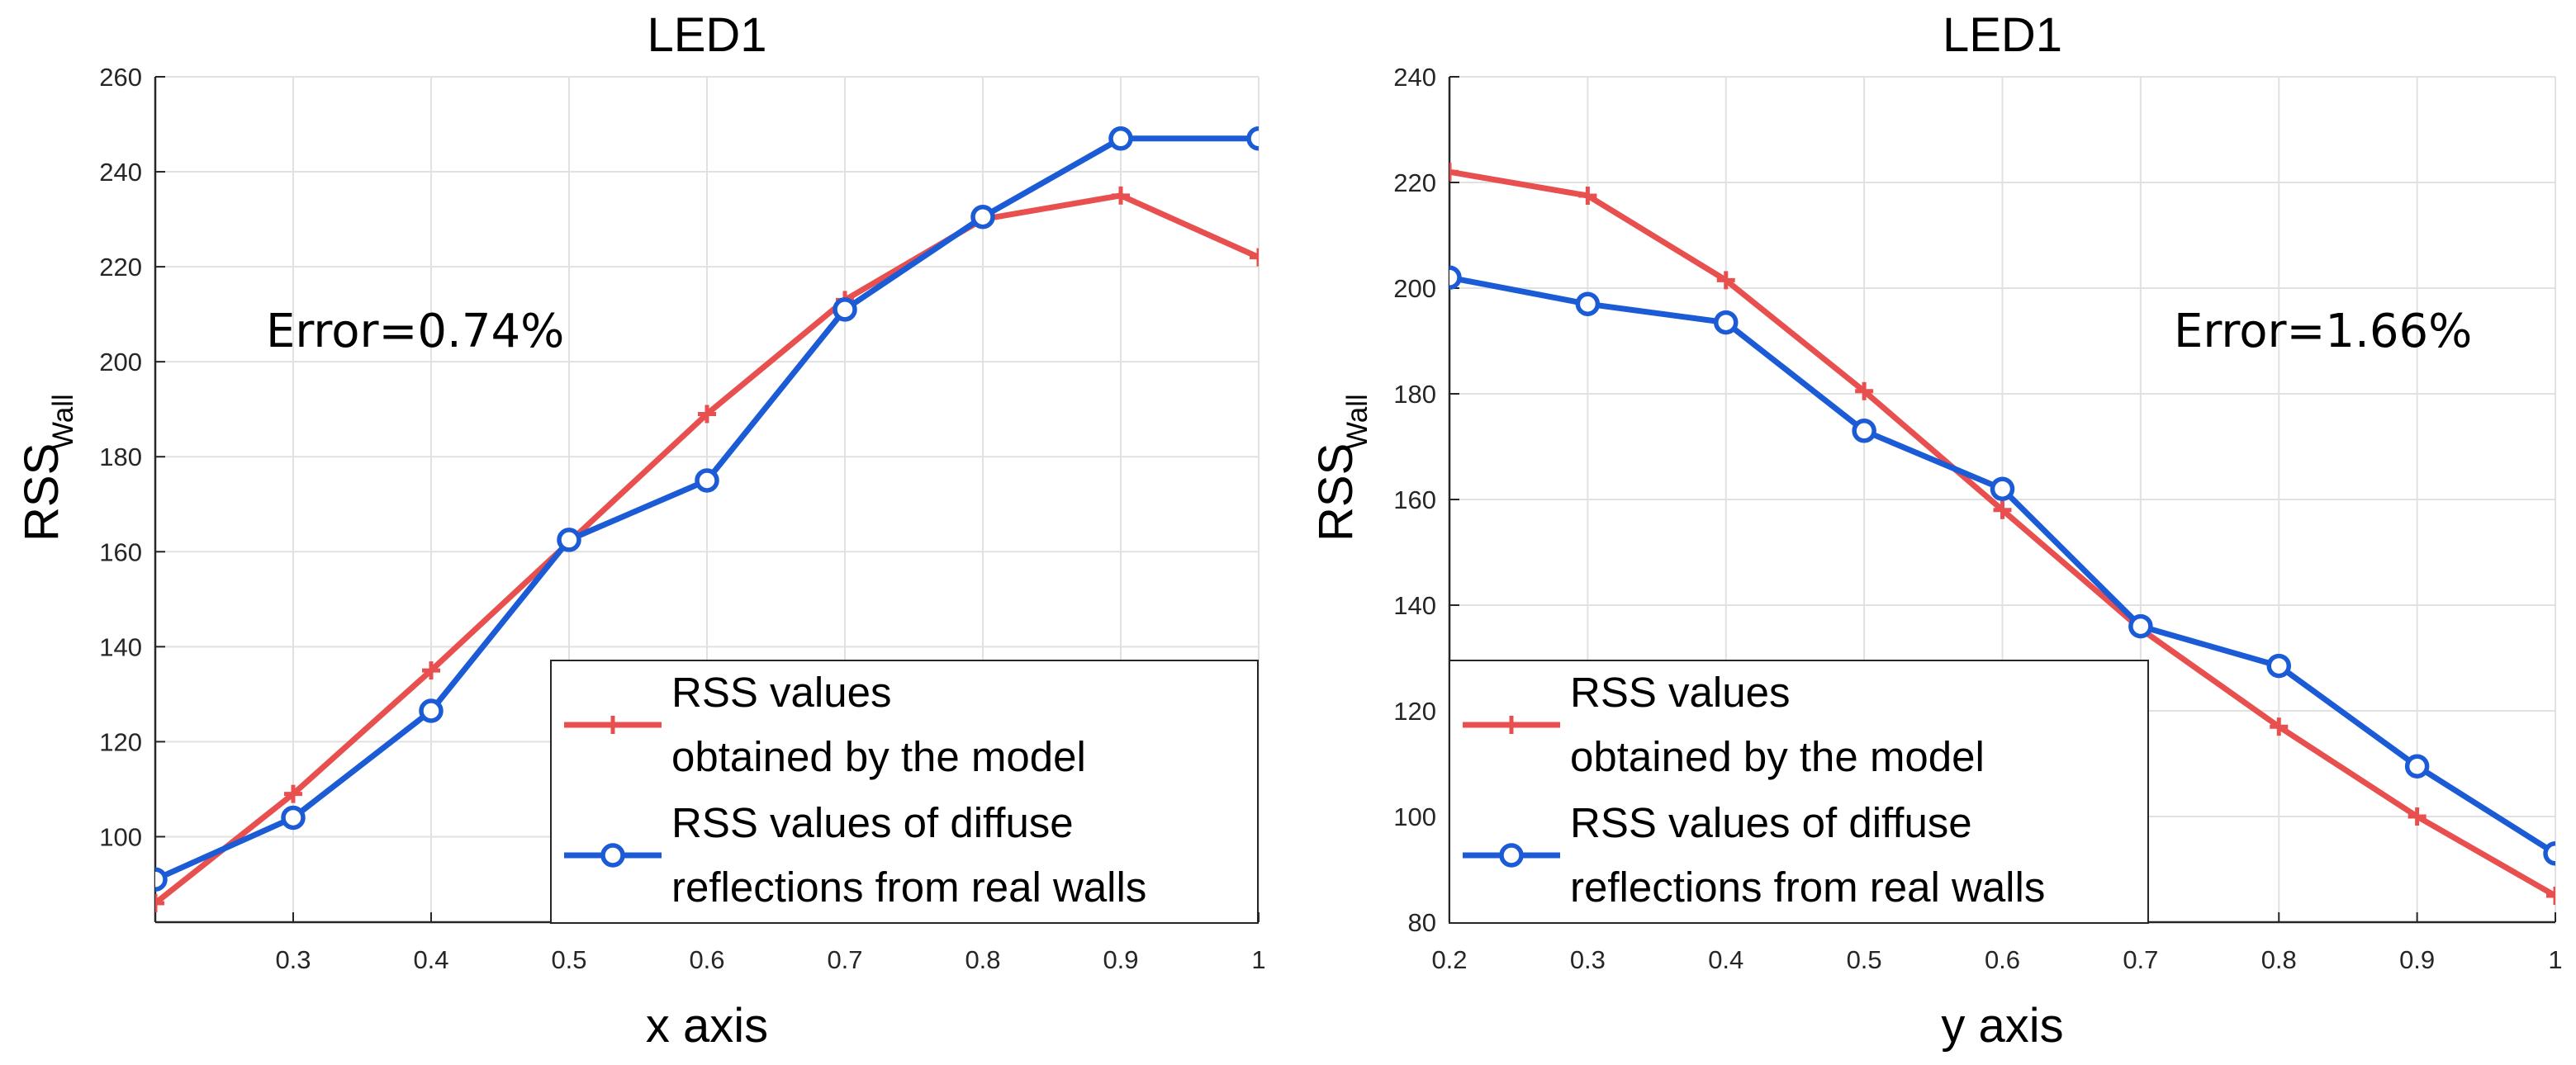 This screenshot has width=2576, height=1065. I want to click on x-tick-label: 0.2, so click(1449, 959).